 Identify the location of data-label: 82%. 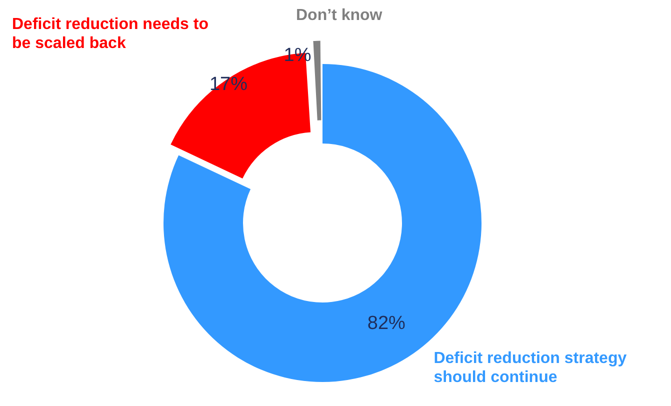
(386, 323).